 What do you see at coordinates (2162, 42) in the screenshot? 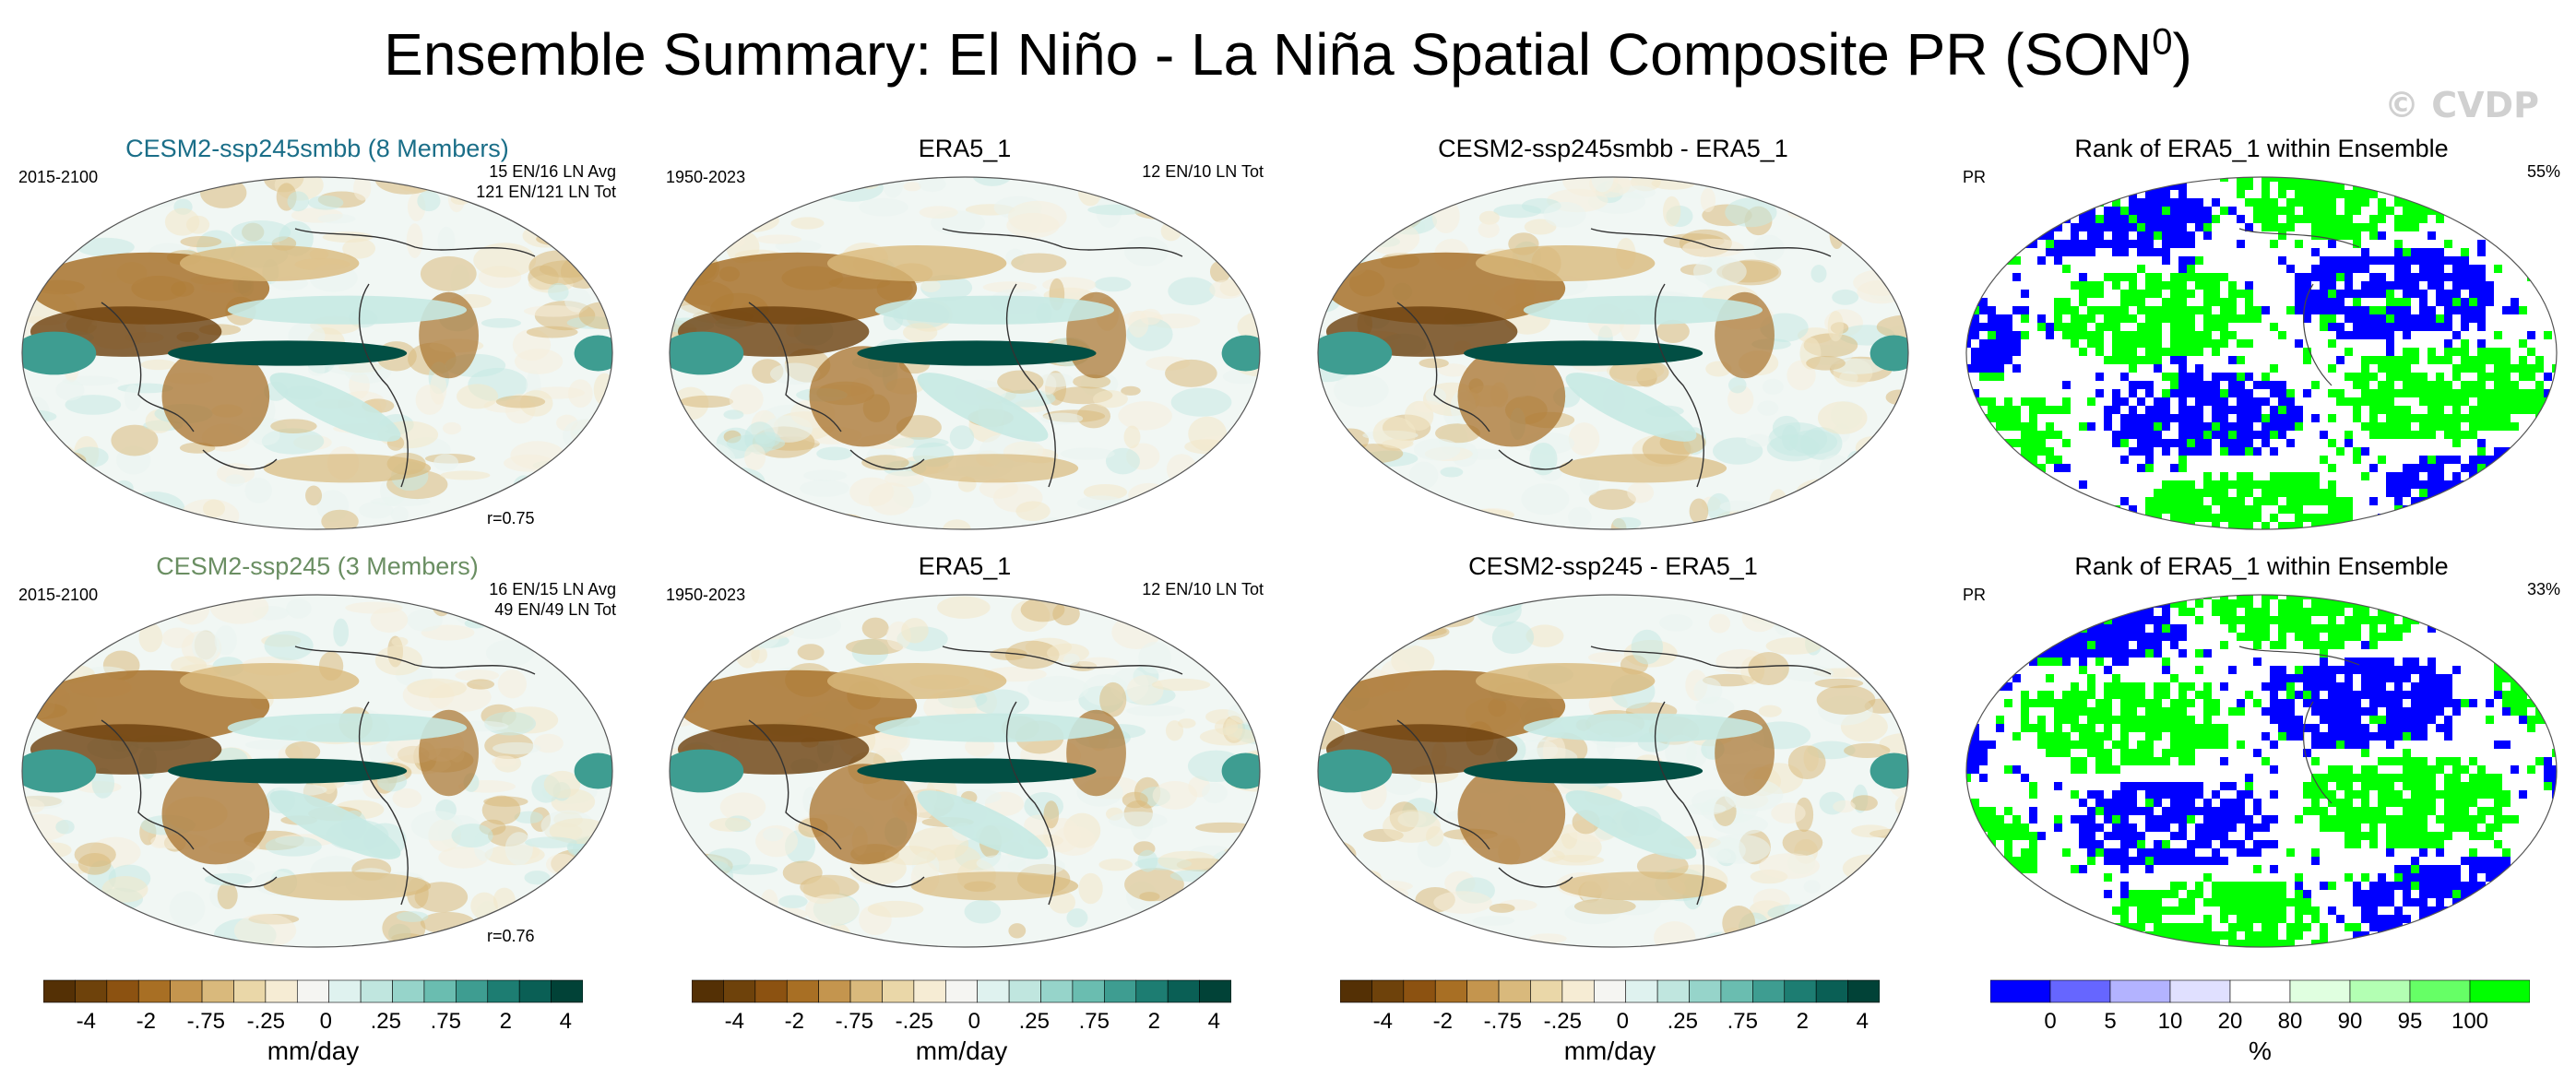
I see `figure-title-superscript: 0` at bounding box center [2162, 42].